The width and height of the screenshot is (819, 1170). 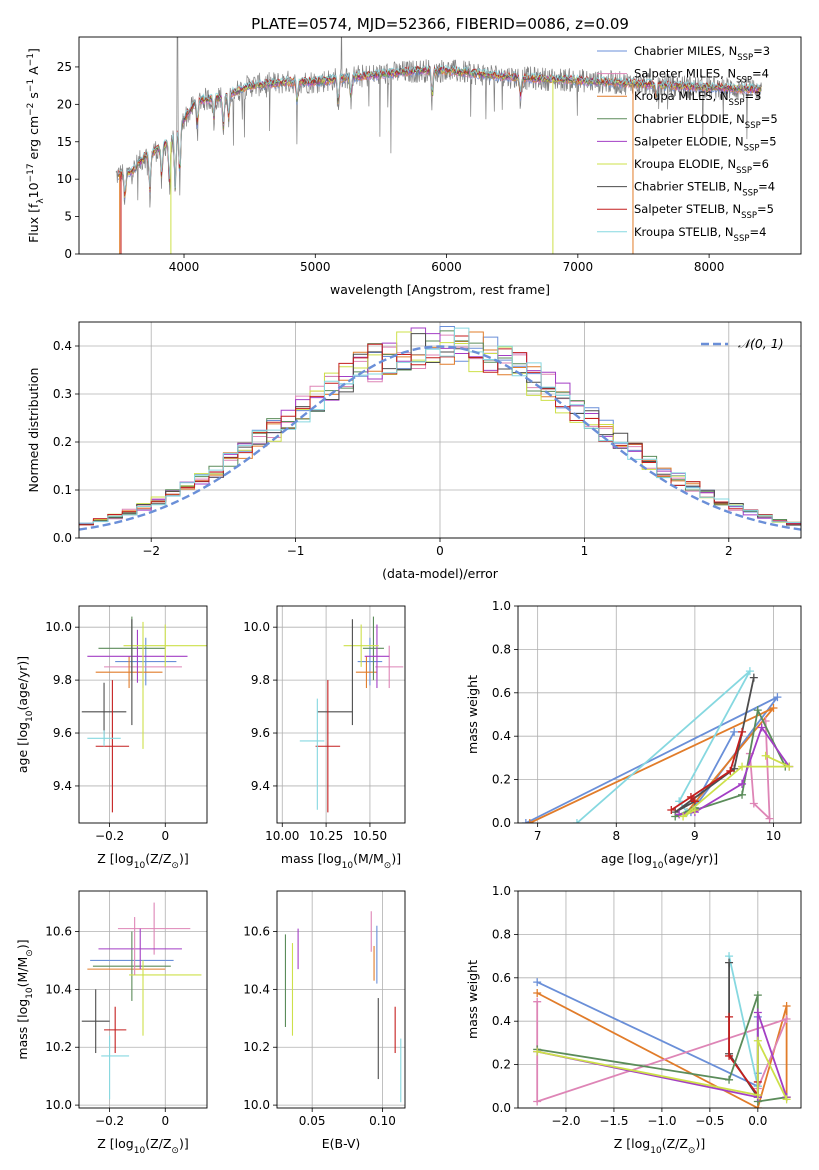 What do you see at coordinates (58, 1047) in the screenshot?
I see `y-tick-label: 10.2` at bounding box center [58, 1047].